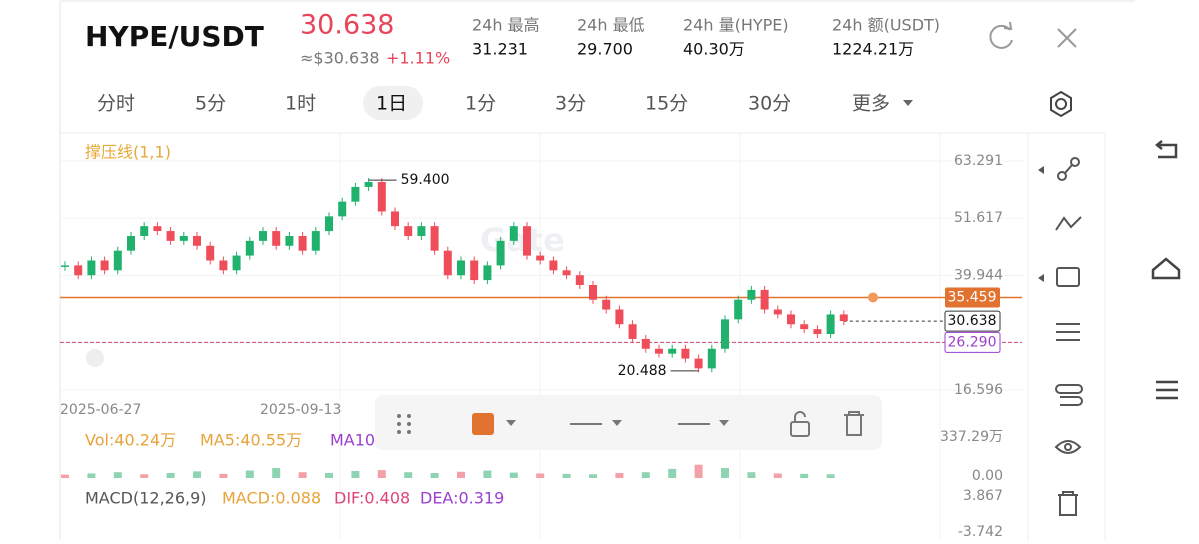 Image resolution: width=1199 pixels, height=544 pixels. What do you see at coordinates (300, 104) in the screenshot?
I see `tab: 1时` at bounding box center [300, 104].